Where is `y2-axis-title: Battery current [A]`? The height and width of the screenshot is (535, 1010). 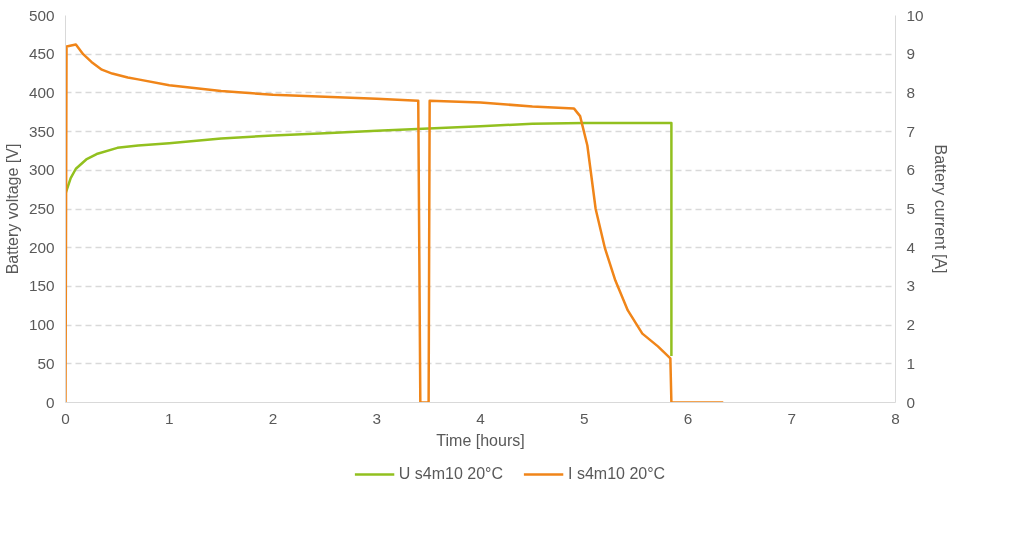 y2-axis-title: Battery current [A] is located at coordinates (940, 209).